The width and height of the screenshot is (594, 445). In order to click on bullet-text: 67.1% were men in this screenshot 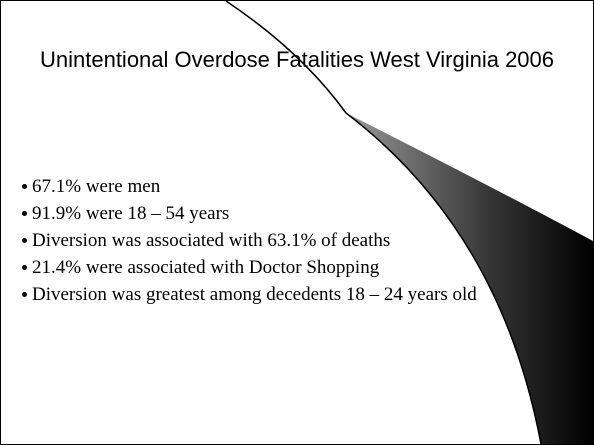, I will do `click(96, 186)`.